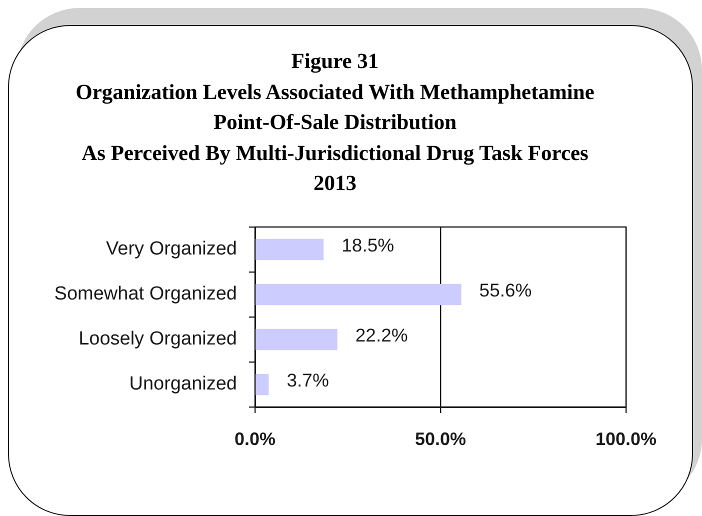  I want to click on data-label: 22.2%, so click(381, 335).